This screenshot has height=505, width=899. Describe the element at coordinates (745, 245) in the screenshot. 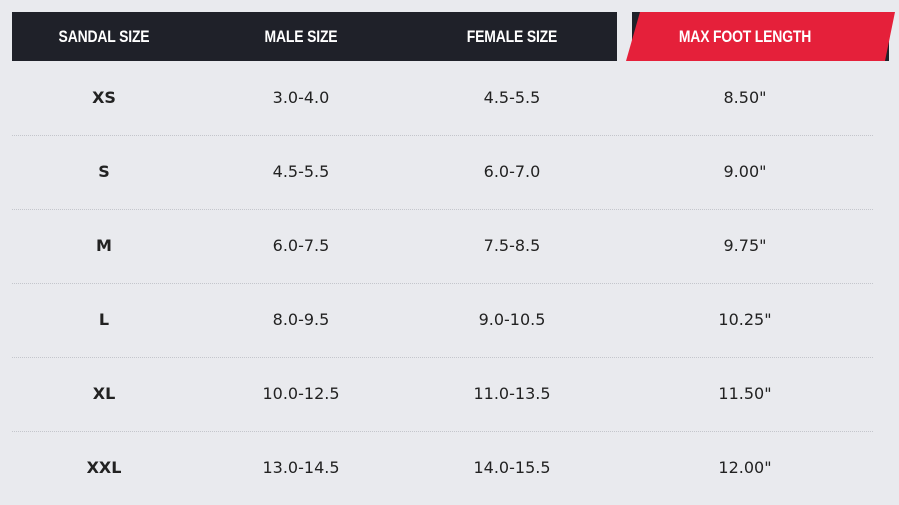

I see `max-foot-length-cell: 9.75"` at that location.